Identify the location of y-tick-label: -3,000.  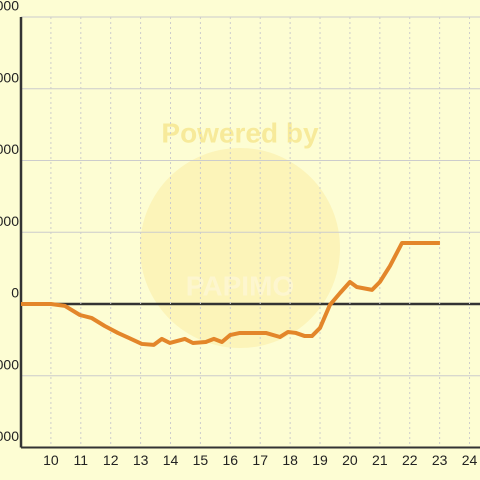
(9, 364).